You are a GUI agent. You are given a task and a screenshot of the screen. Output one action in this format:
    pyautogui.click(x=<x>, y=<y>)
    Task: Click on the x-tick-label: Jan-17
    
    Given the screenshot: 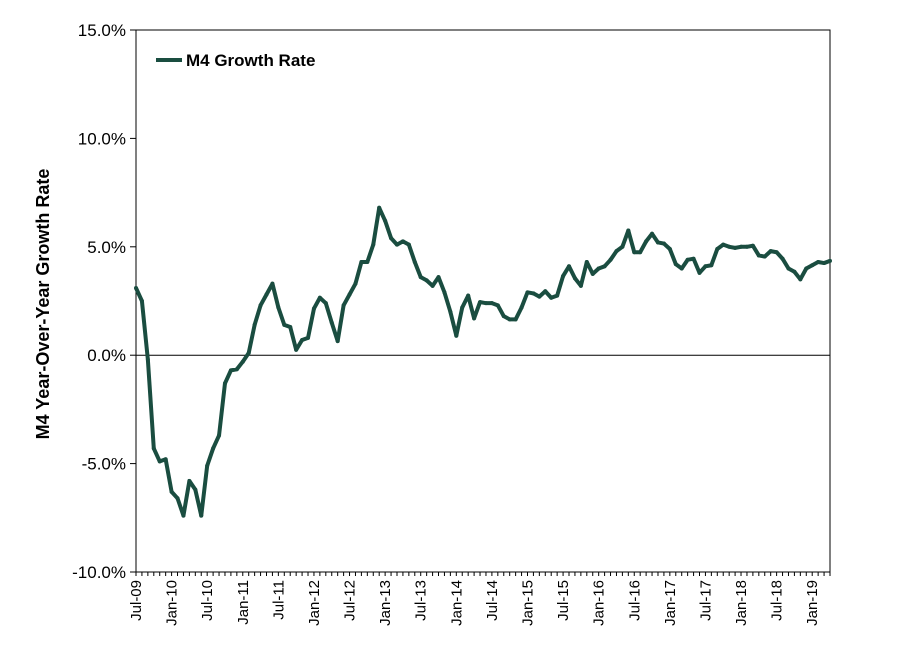 What is the action you would take?
    pyautogui.click(x=670, y=603)
    